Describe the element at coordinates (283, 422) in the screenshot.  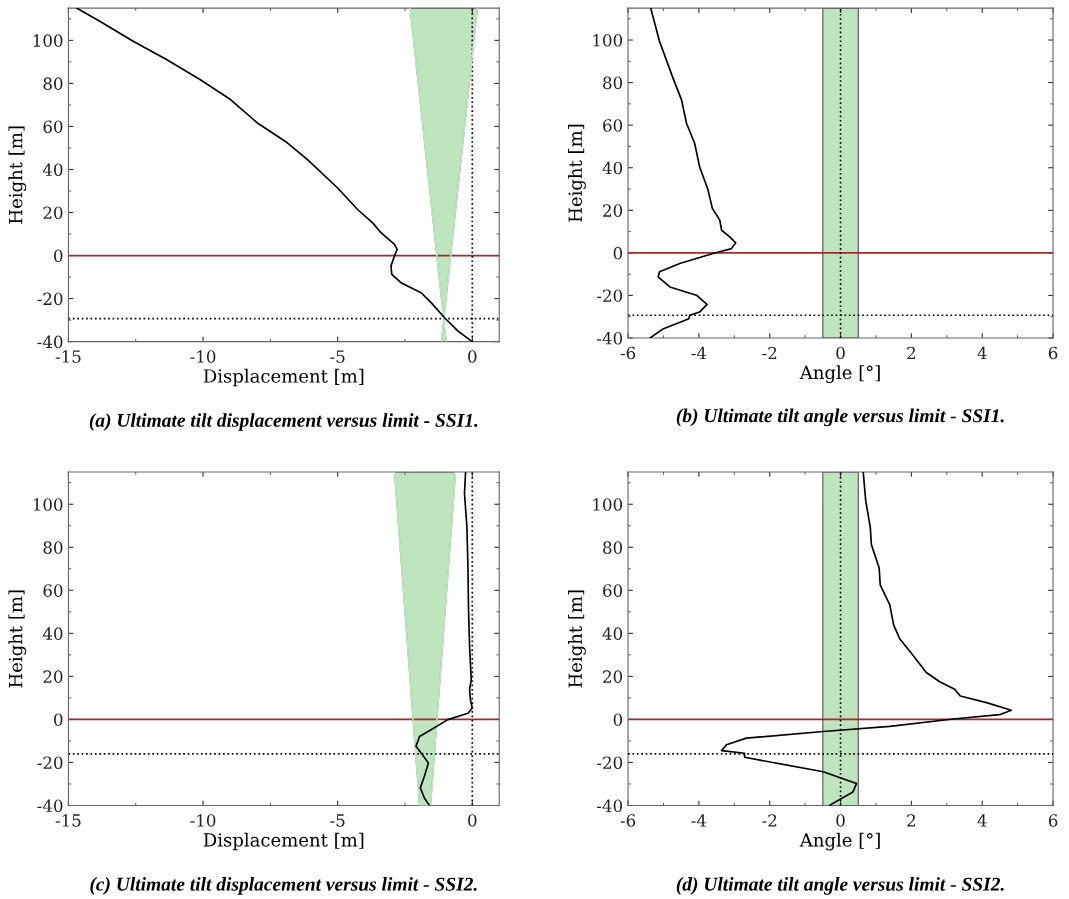
I see `text: (a) Ultimate tilt displacement versus limit - SSI1.` at that location.